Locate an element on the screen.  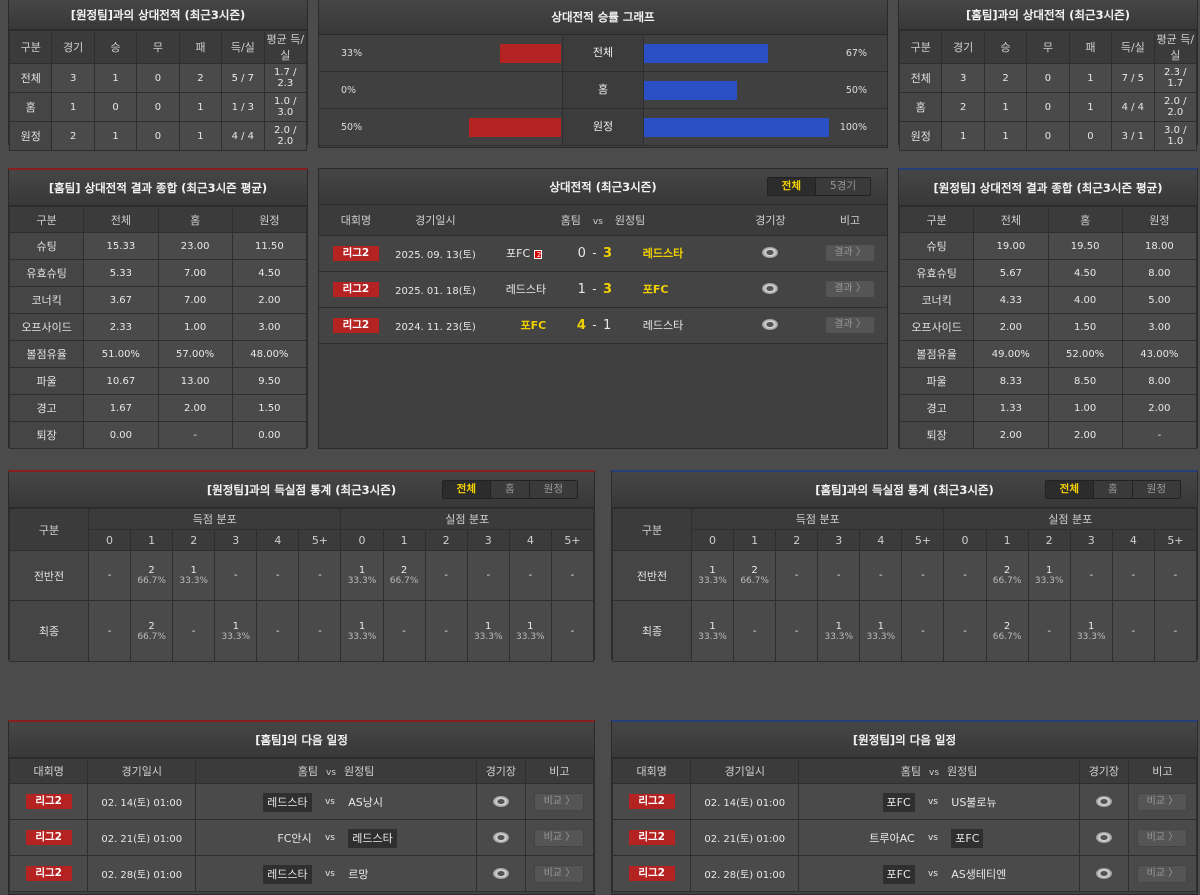
table-row: 경고 1.67 2.00 1.50 is located at coordinates (158, 408).